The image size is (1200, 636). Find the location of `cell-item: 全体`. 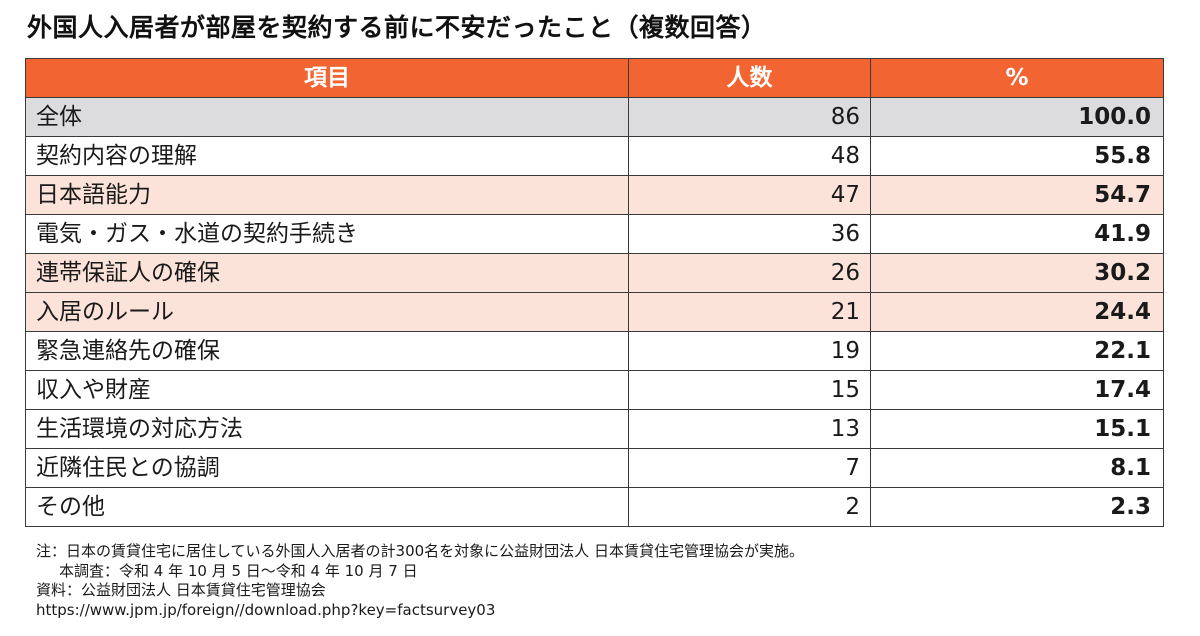

cell-item: 全体 is located at coordinates (327, 117).